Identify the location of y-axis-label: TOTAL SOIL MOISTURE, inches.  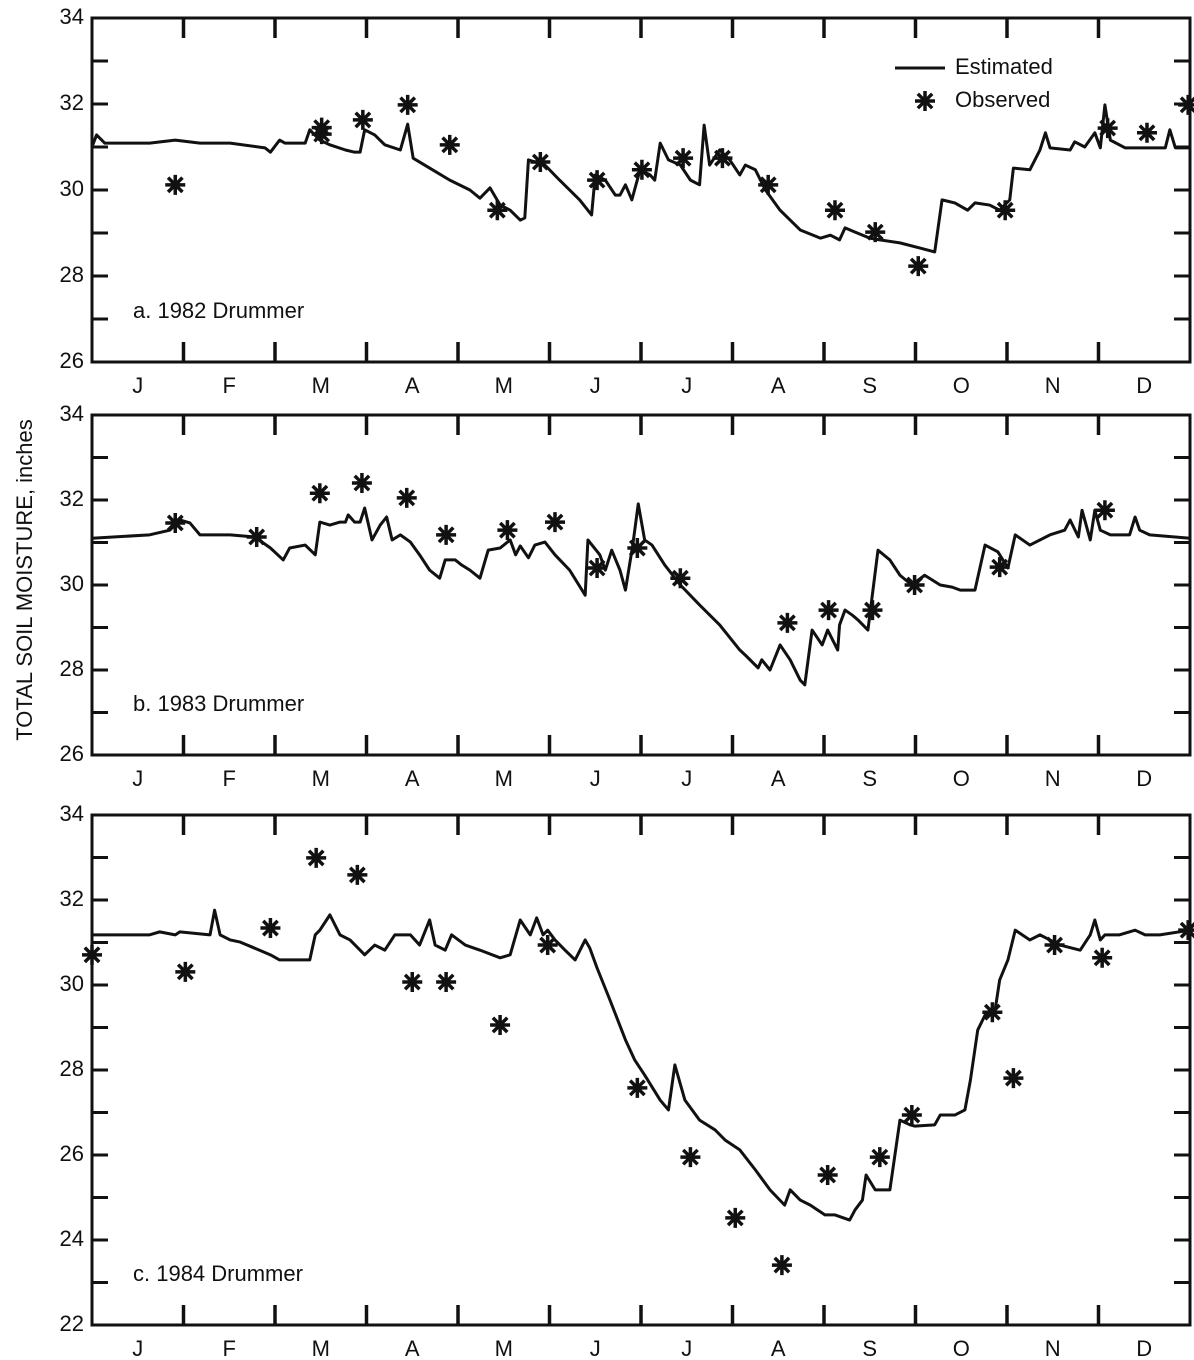
(24, 580).